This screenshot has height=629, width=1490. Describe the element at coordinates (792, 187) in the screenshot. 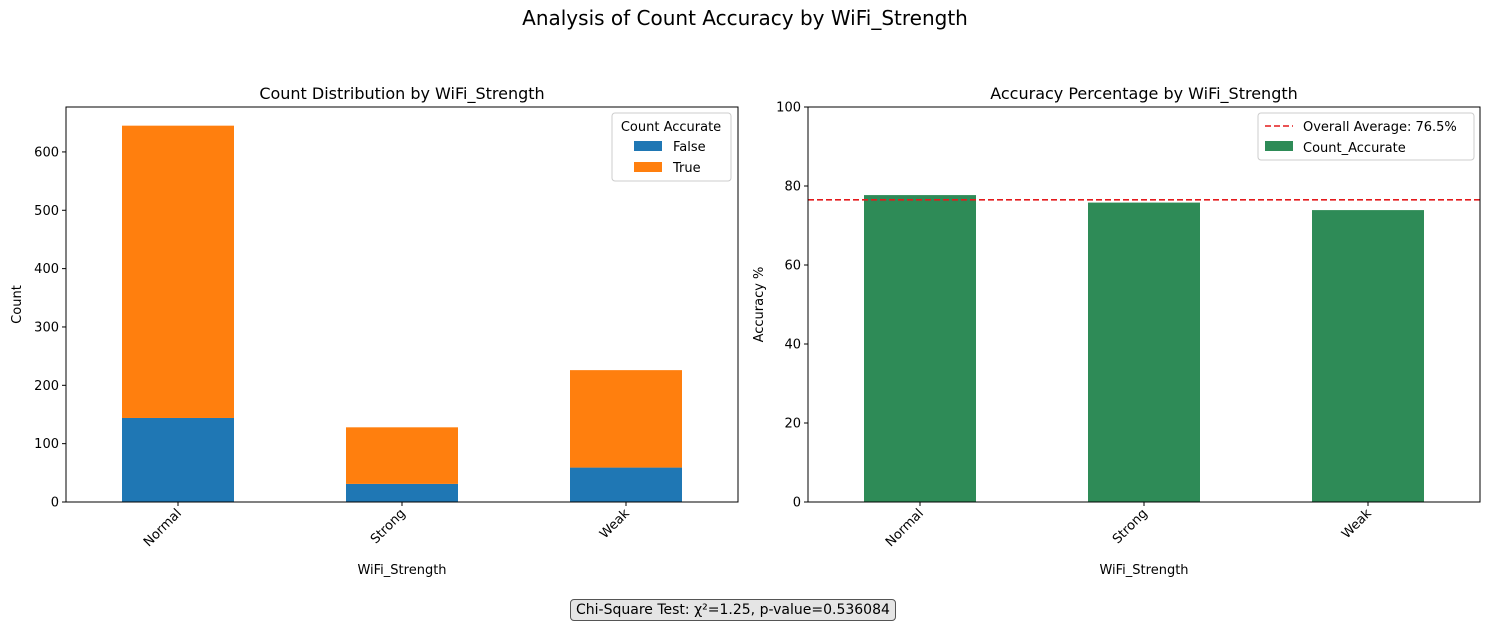

I see `y-tick-label: 80` at that location.